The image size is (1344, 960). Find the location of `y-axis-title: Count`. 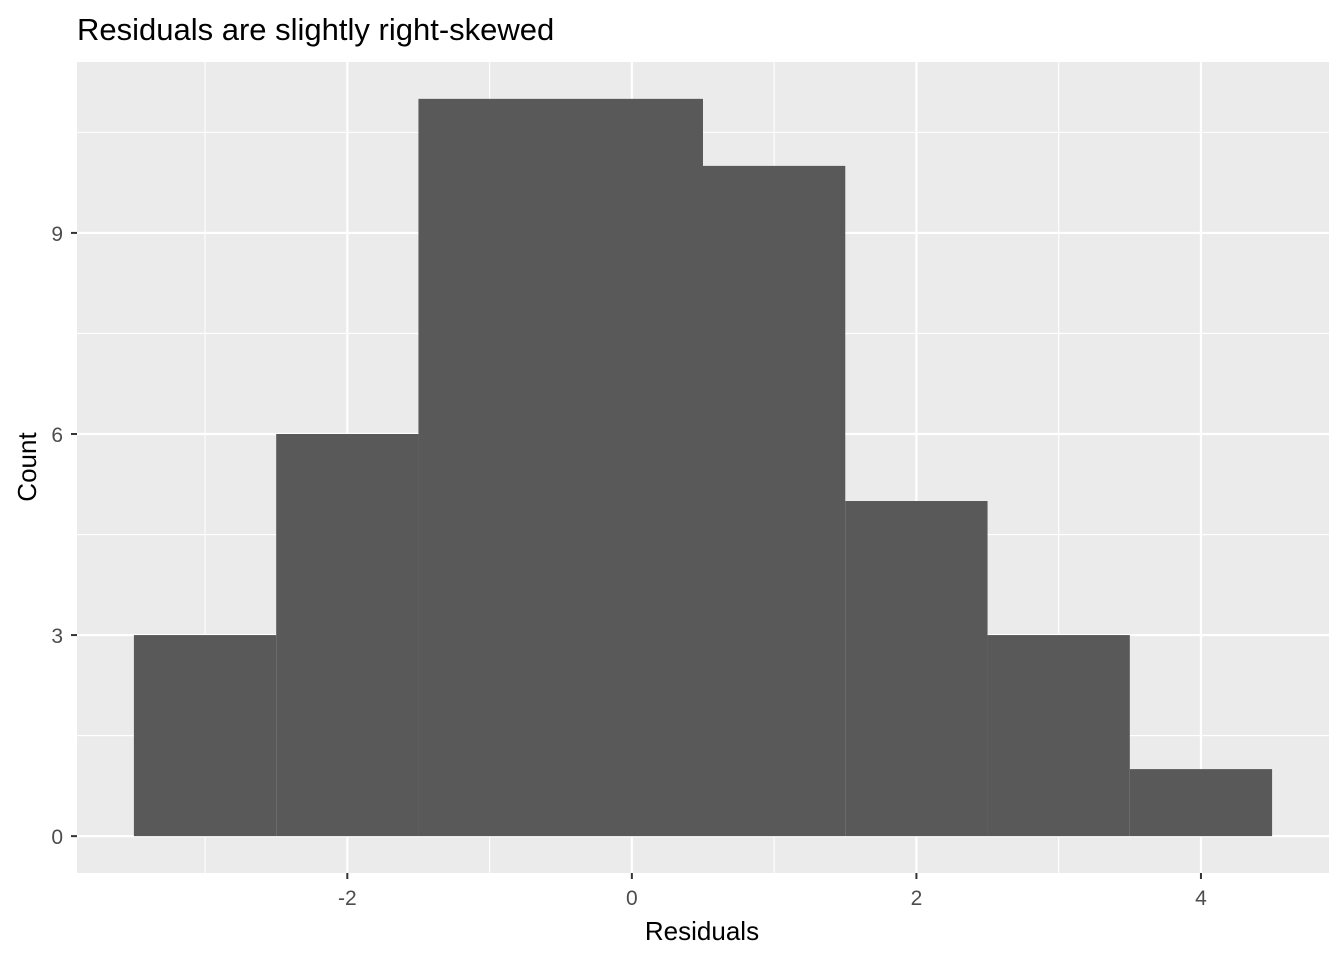

y-axis-title: Count is located at coordinates (27, 467).